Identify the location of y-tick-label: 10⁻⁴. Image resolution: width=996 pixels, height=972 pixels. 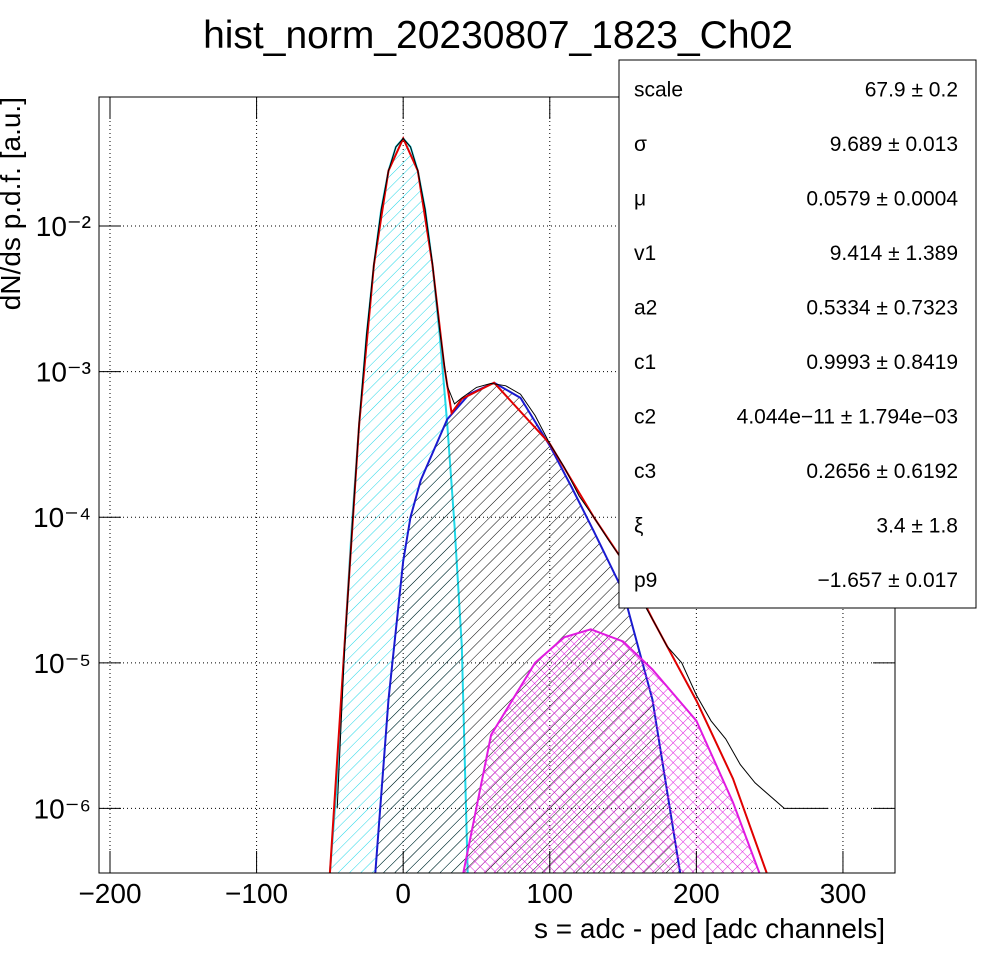
(62, 517).